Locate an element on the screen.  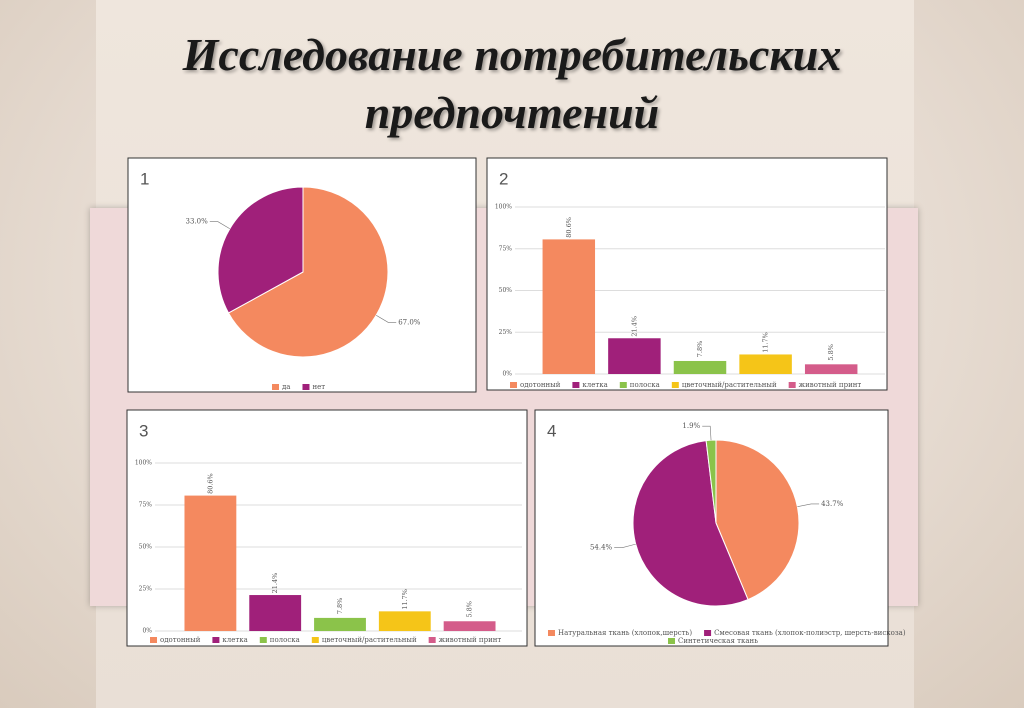
panel-number: 1 is located at coordinates (144, 178).